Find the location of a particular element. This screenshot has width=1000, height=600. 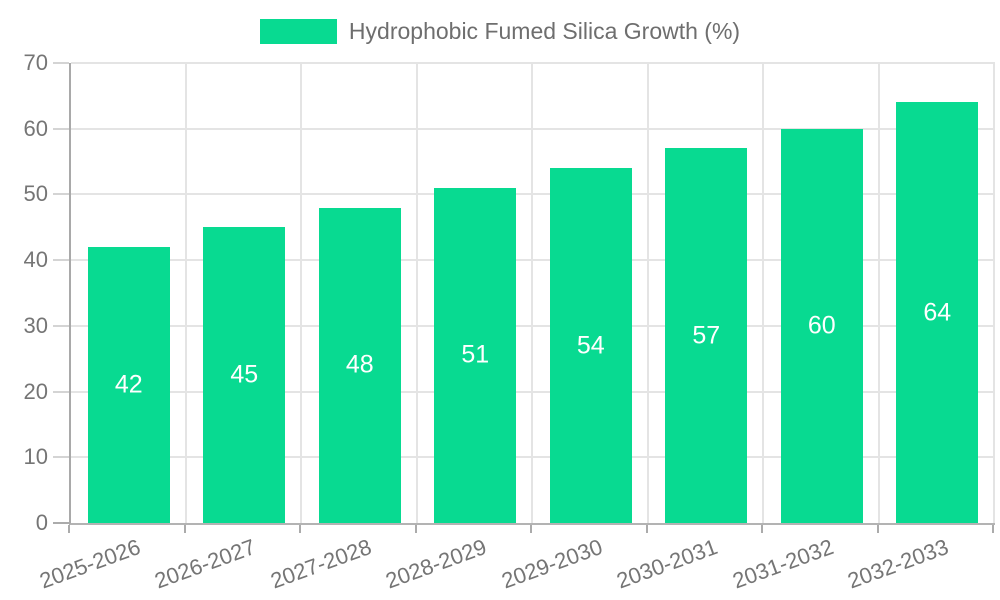

bar: 64 is located at coordinates (937, 312).